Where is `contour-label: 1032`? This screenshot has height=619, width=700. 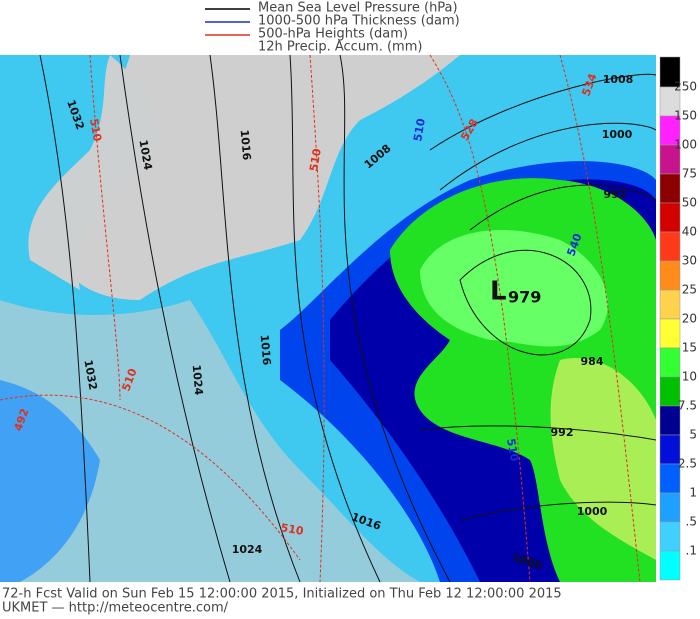 contour-label: 1032 is located at coordinates (90, 375).